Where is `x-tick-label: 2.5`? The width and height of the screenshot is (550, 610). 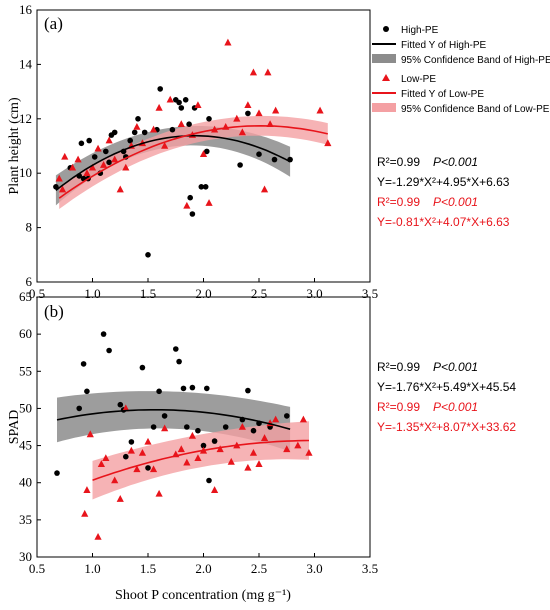
x-tick-label: 2.5 is located at coordinates (259, 293).